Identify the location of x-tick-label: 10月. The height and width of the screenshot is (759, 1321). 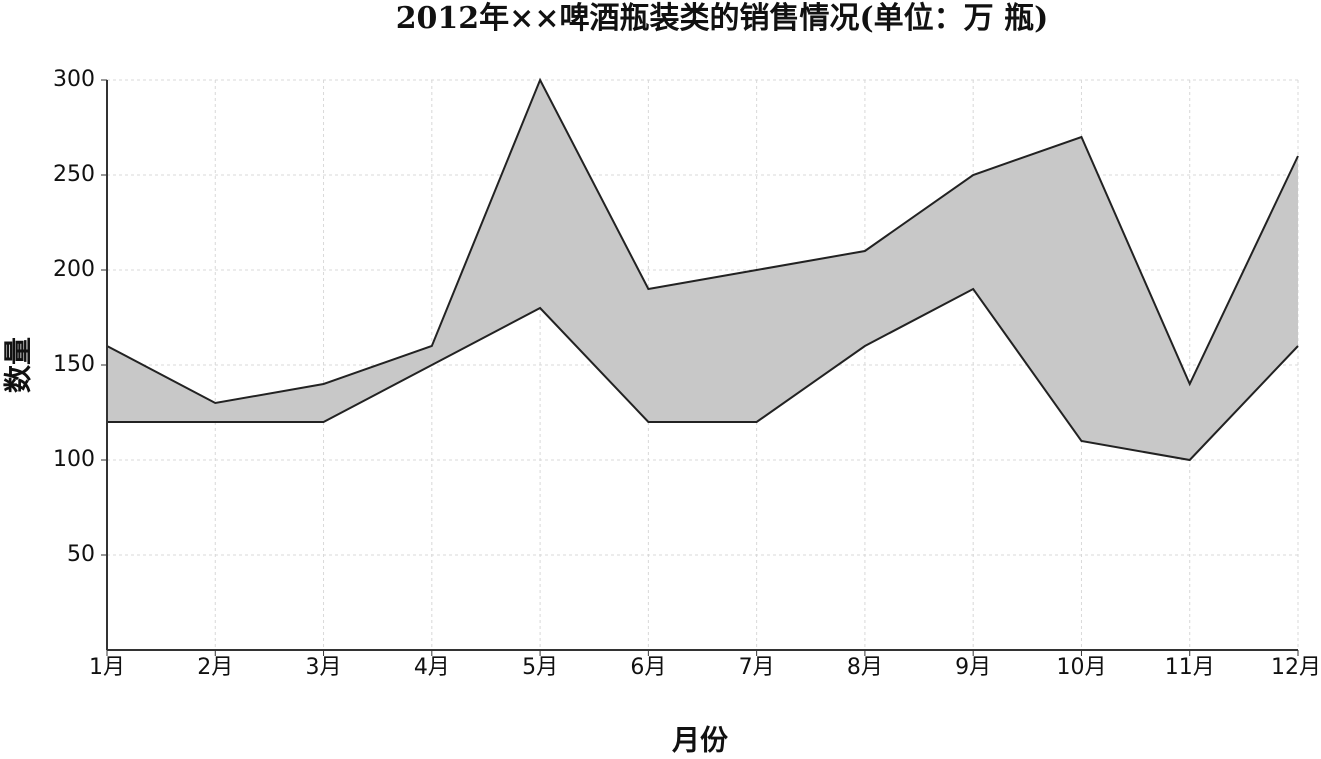
(1081, 667).